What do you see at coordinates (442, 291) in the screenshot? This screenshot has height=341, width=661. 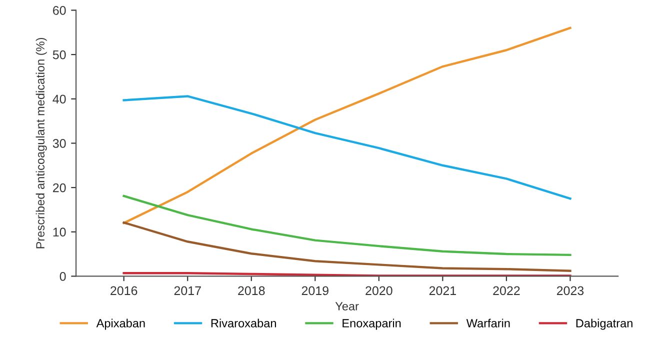 I see `x-tick-label: 2021` at bounding box center [442, 291].